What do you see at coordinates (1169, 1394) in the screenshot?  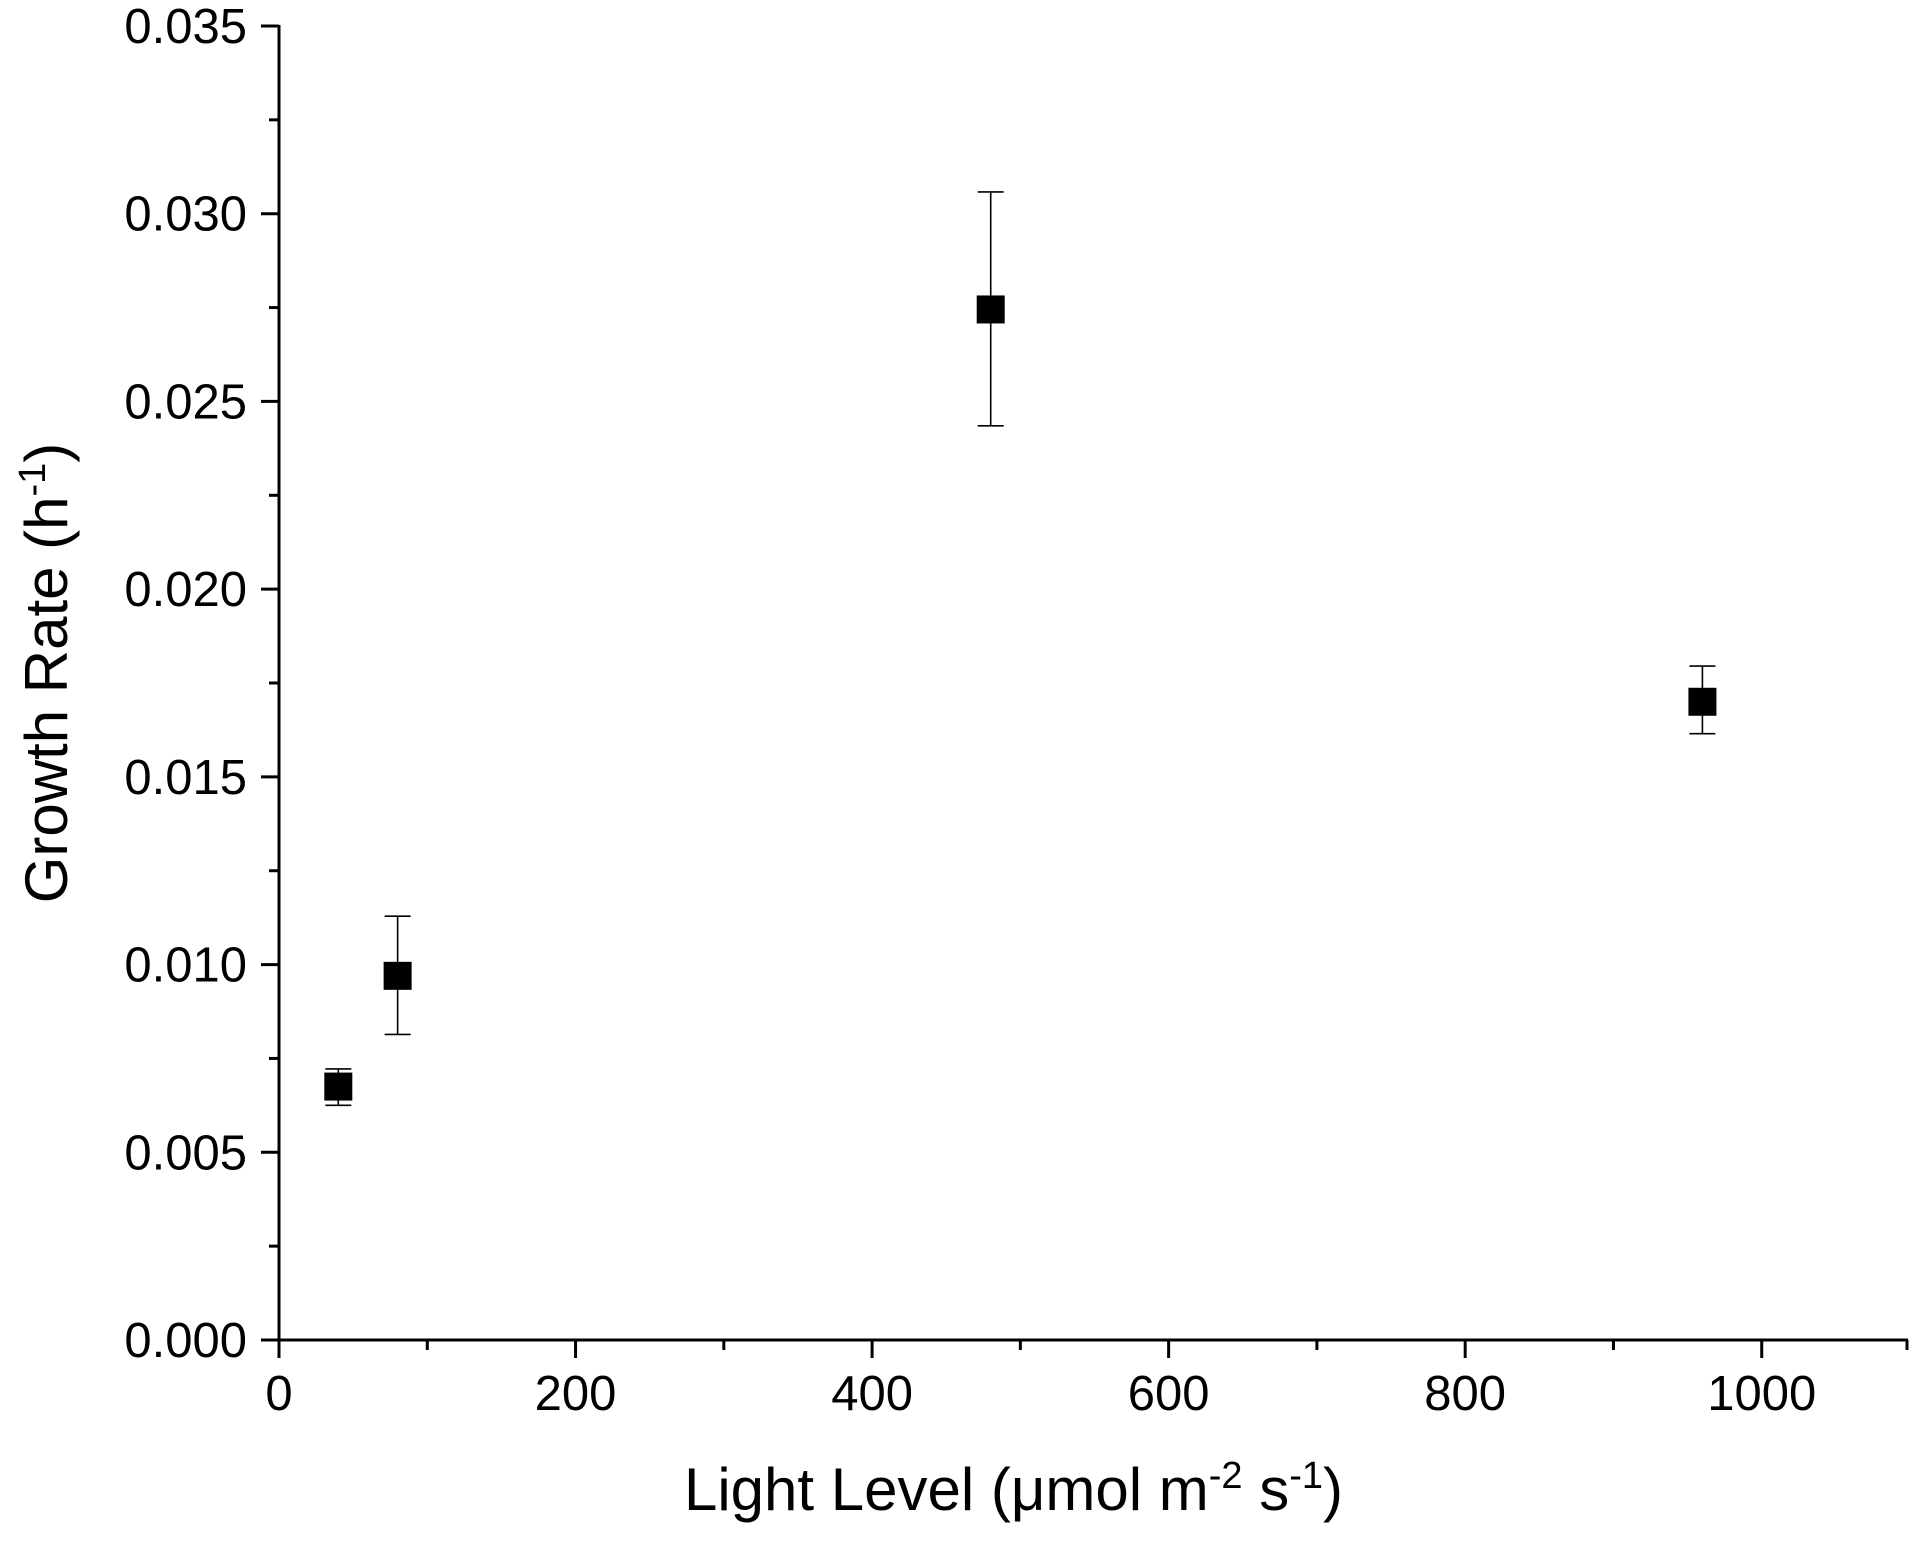 I see `x-tick-label: 600` at bounding box center [1169, 1394].